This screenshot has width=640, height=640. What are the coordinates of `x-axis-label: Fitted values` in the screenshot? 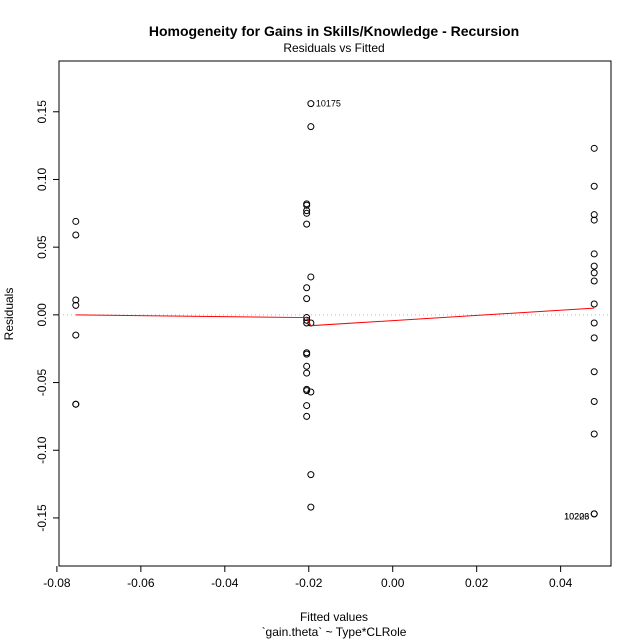 It's located at (334, 617).